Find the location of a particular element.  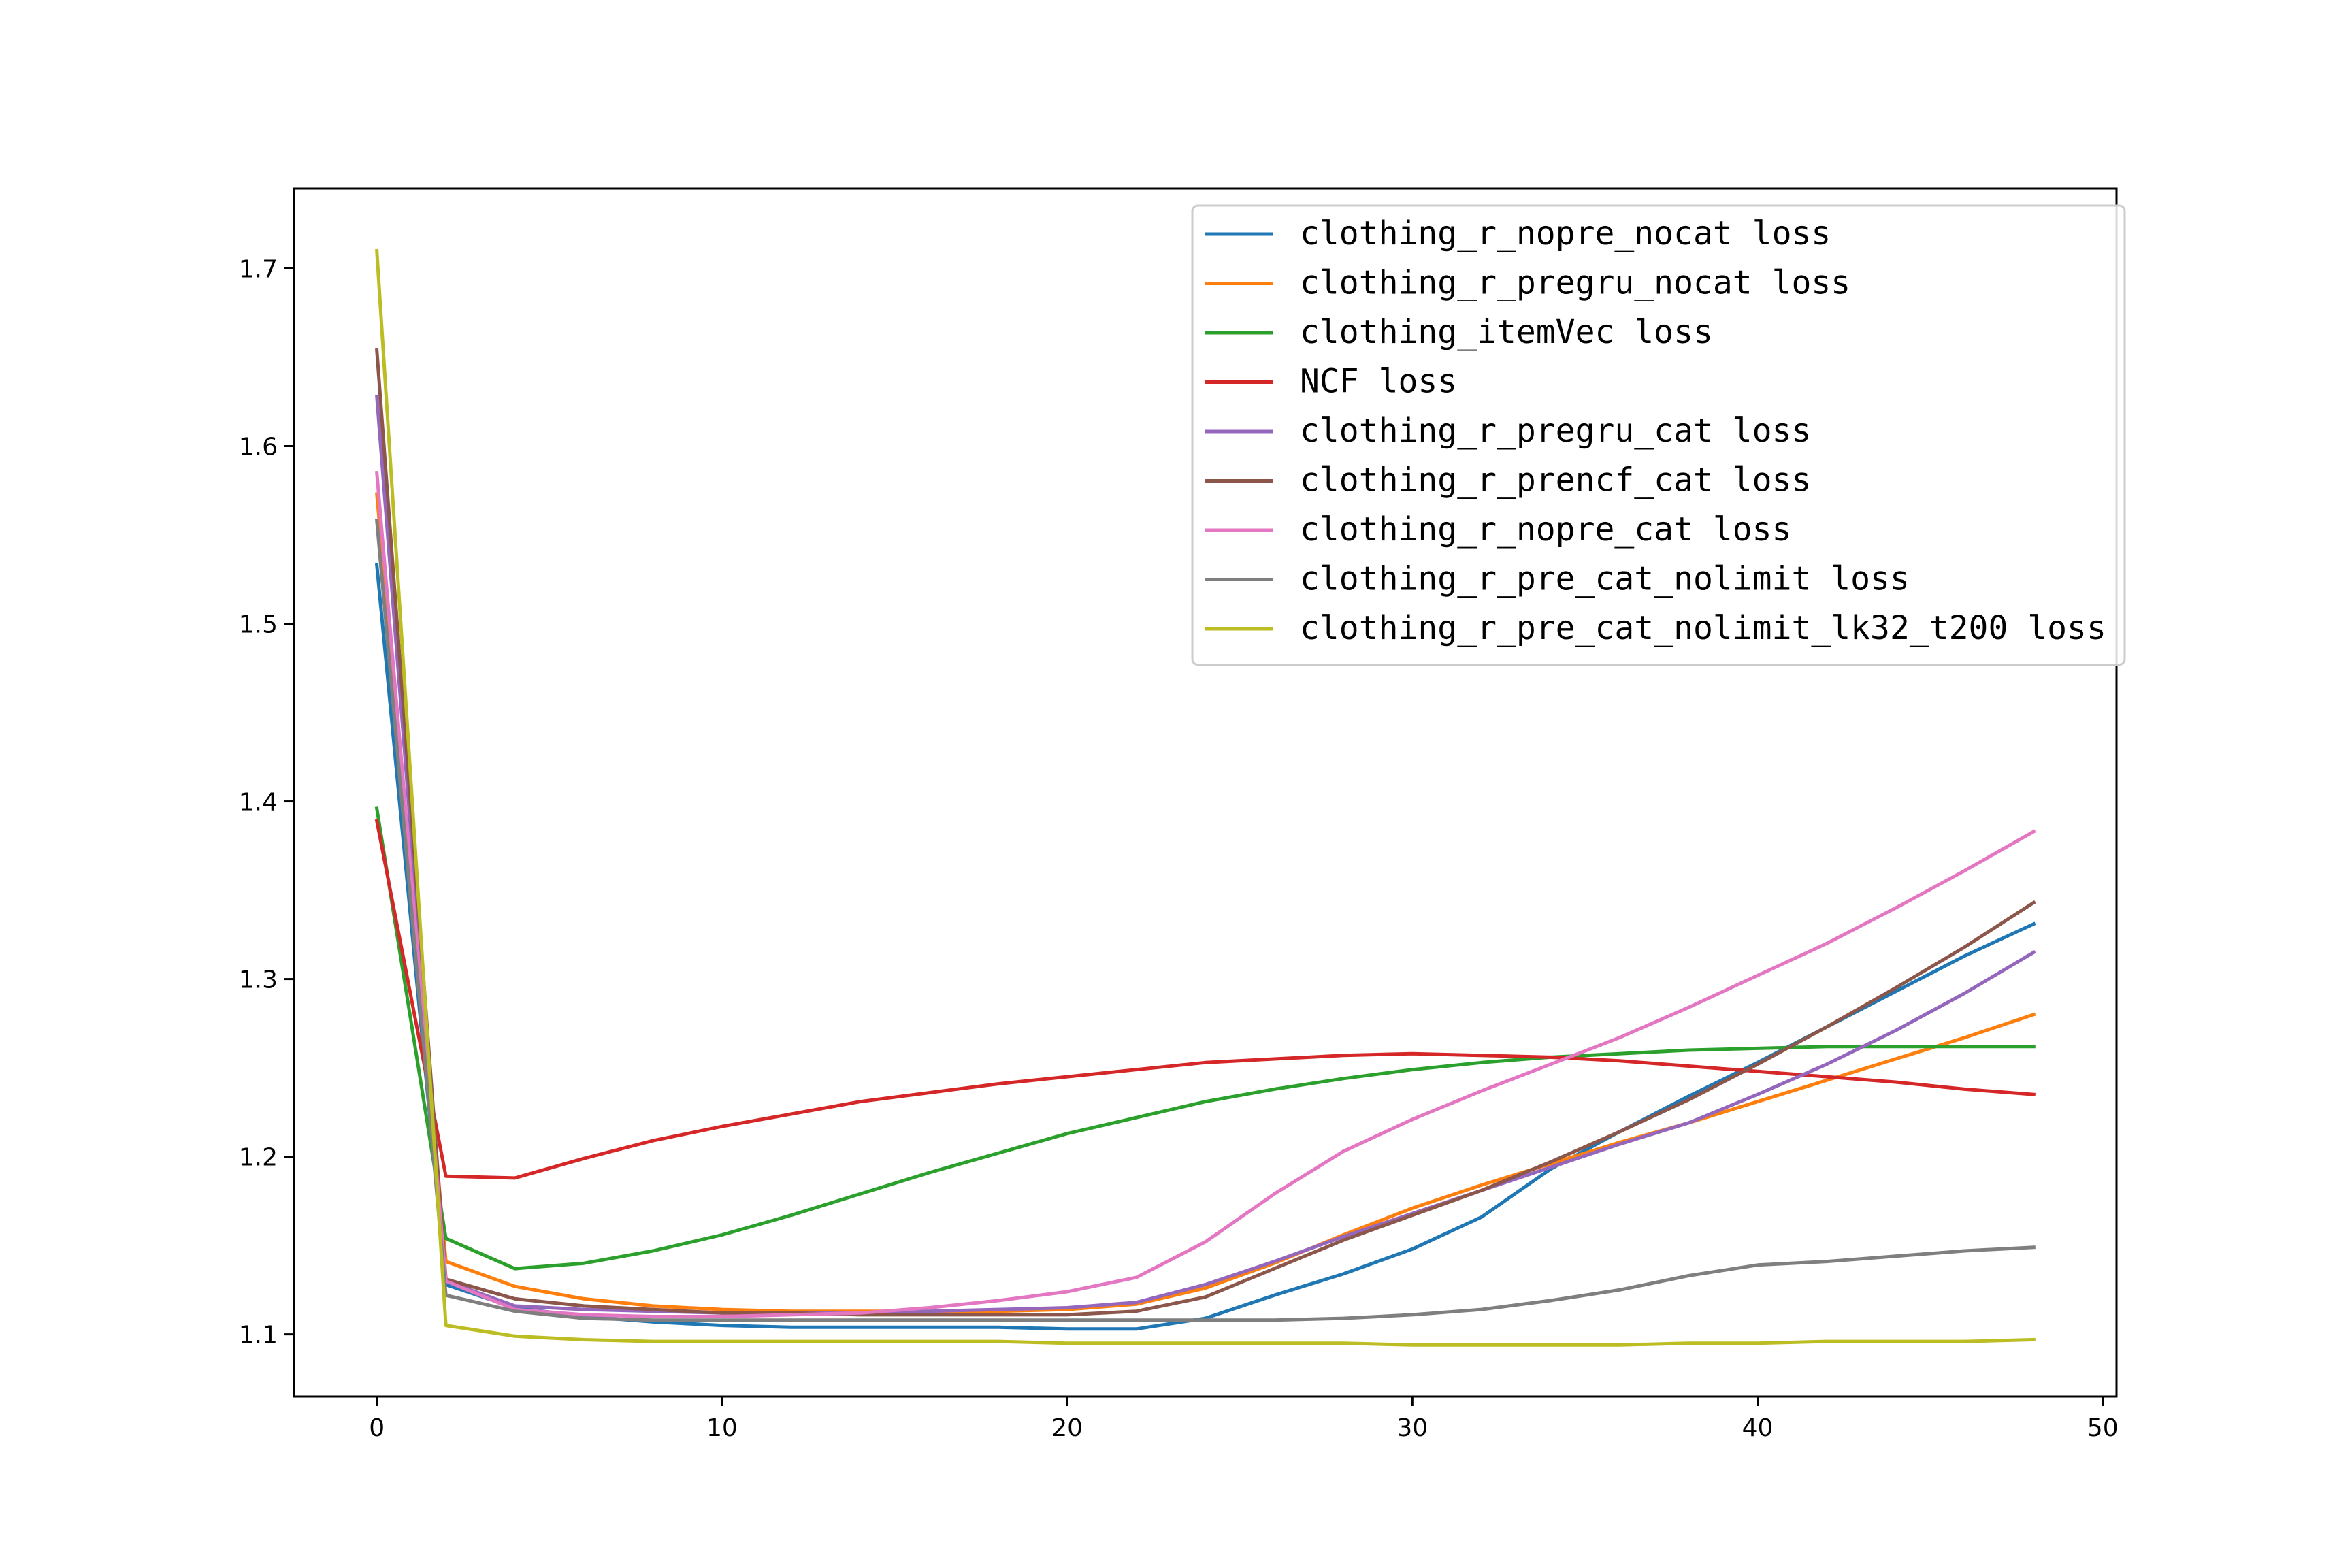

y-tick-label: 1.5 is located at coordinates (259, 625).